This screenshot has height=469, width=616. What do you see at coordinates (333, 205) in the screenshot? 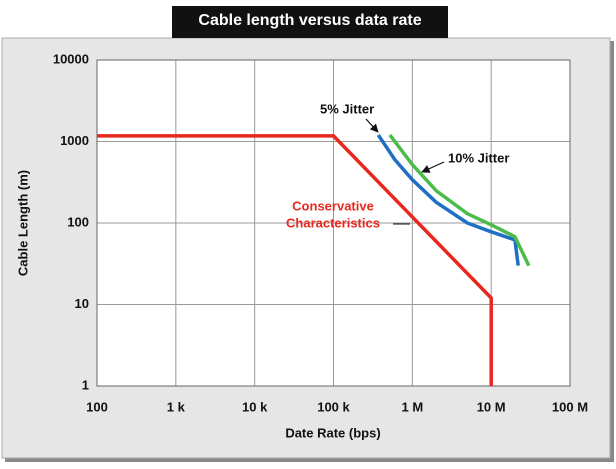
I see `annotation: Conservative` at bounding box center [333, 205].